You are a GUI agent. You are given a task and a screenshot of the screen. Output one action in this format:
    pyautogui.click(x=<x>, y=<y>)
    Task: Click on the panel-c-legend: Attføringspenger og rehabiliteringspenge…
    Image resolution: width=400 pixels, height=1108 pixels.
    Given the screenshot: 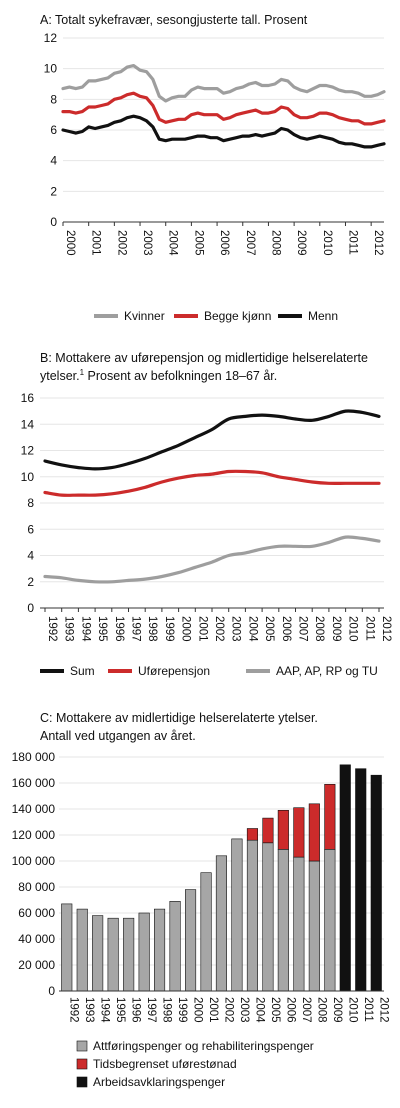 What is the action you would take?
    pyautogui.click(x=195, y=1064)
    